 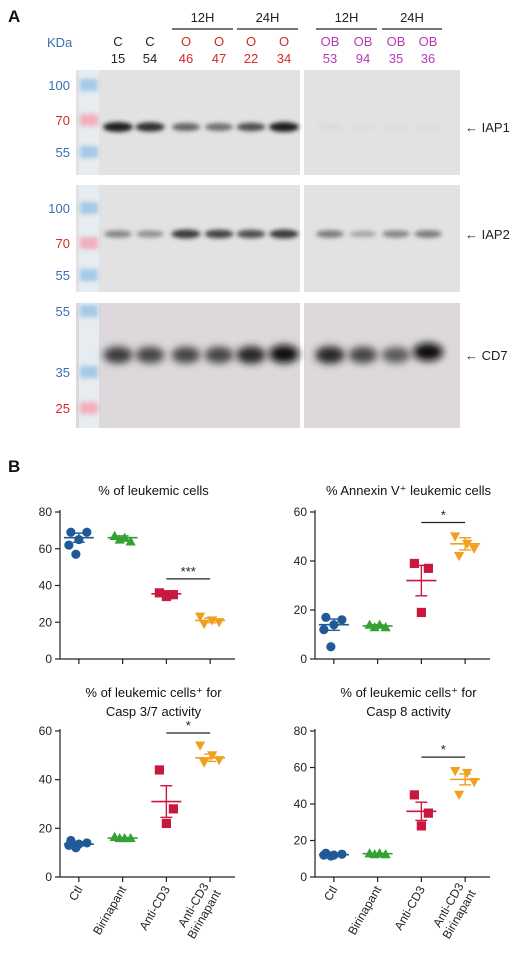 I want to click on lane-id-label: 36, so click(x=428, y=58).